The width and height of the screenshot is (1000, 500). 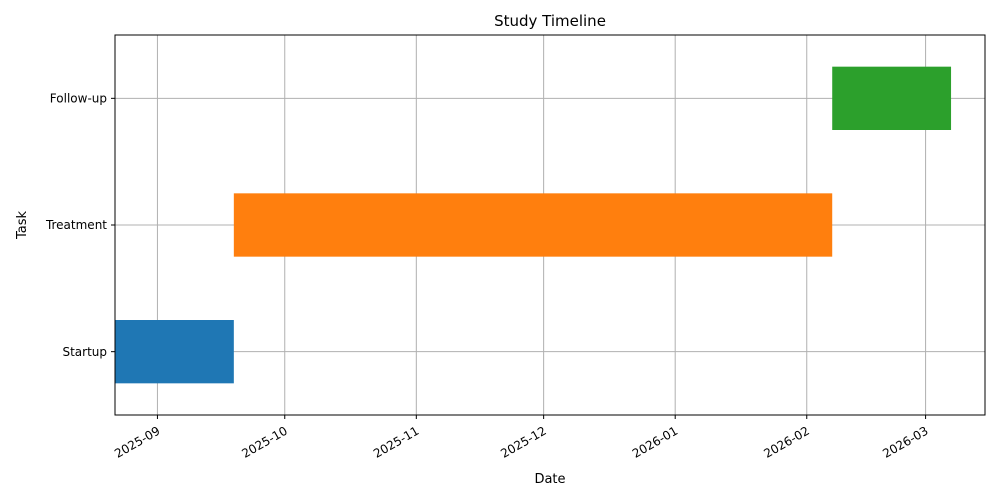 What do you see at coordinates (550, 21) in the screenshot?
I see `chart-title: Study Timeline` at bounding box center [550, 21].